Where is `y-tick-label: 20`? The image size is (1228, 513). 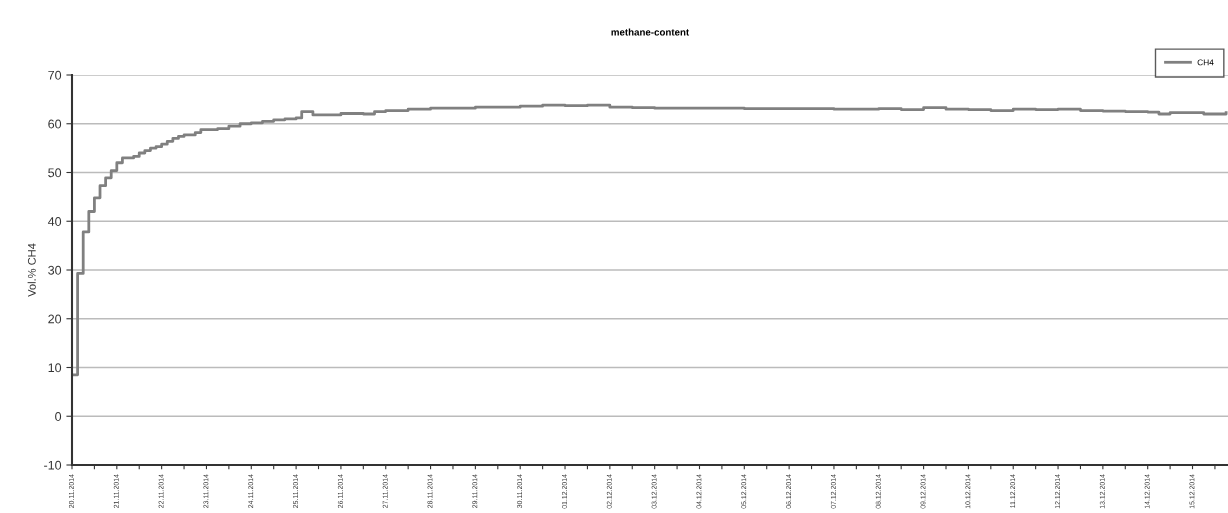
y-tick-label: 20 is located at coordinates (55, 319).